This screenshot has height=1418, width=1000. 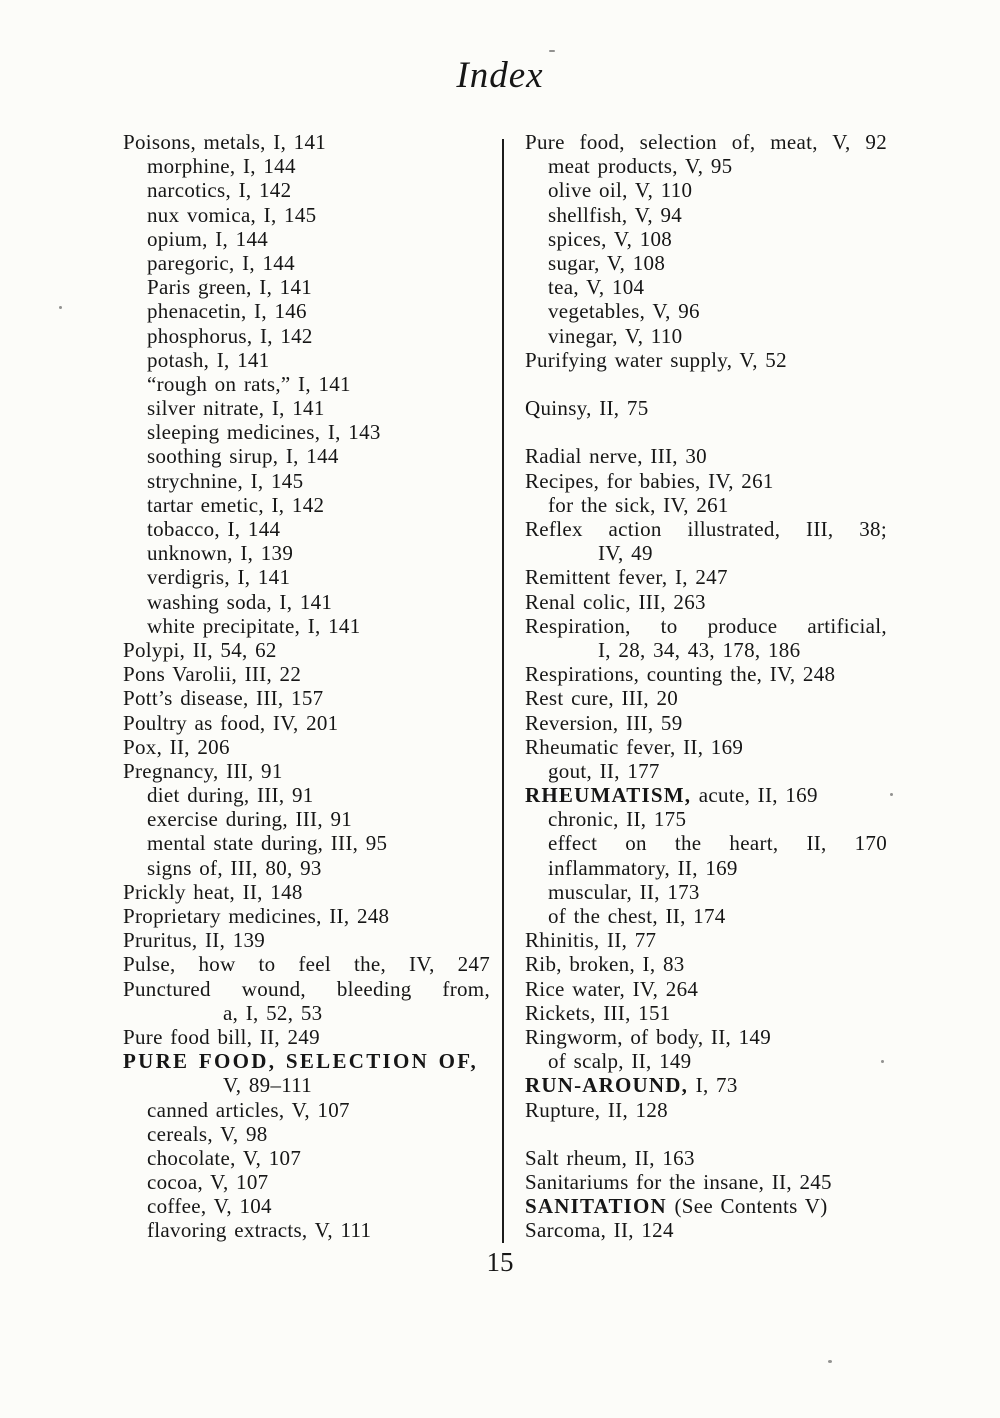 What do you see at coordinates (306, 360) in the screenshot?
I see `index-entry: potash, I, 141` at bounding box center [306, 360].